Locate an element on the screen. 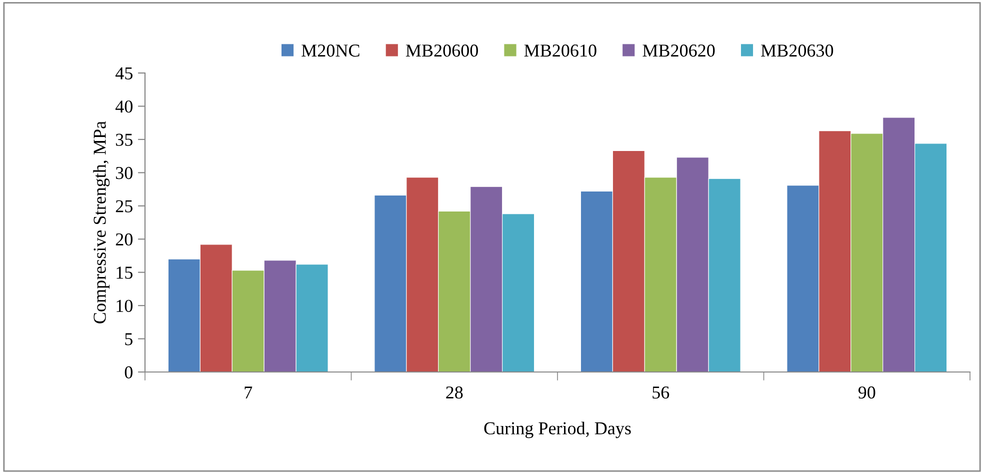  y-tick-label: 15 is located at coordinates (124, 272).